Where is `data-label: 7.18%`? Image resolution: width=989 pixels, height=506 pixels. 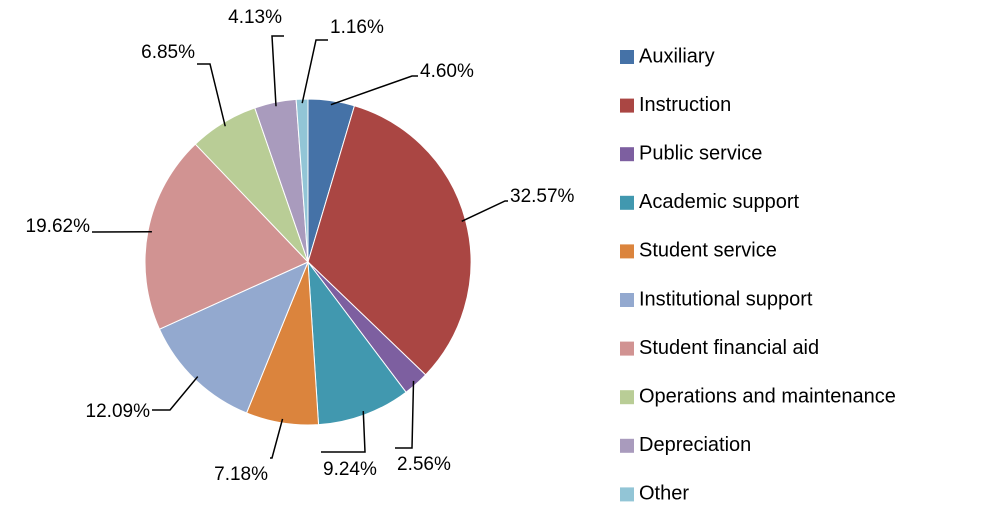
data-label: 7.18% is located at coordinates (241, 474).